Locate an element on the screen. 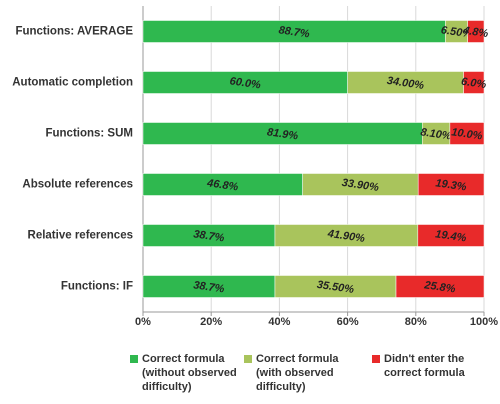  value-label: 33.90% is located at coordinates (360, 185).